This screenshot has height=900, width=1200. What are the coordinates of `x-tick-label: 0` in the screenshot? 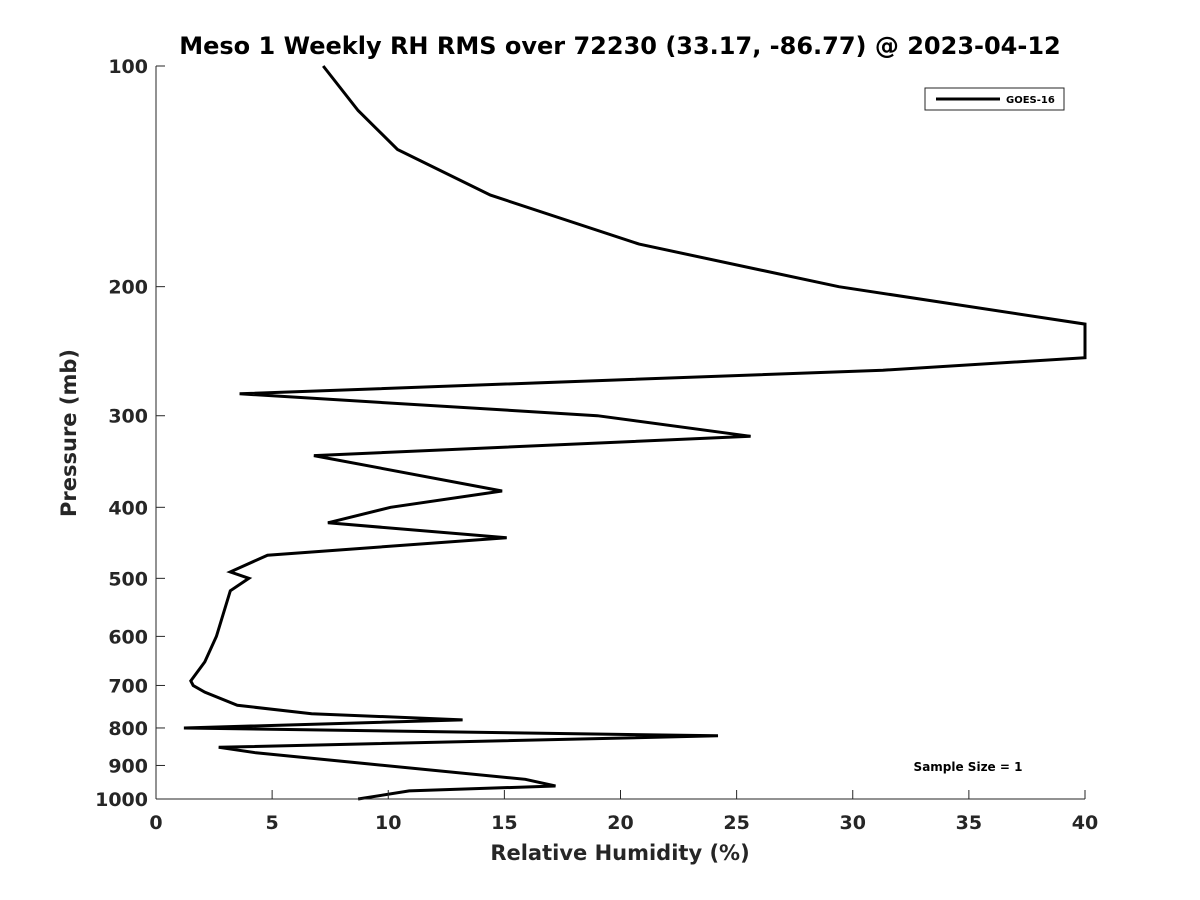 It's located at (155, 823).